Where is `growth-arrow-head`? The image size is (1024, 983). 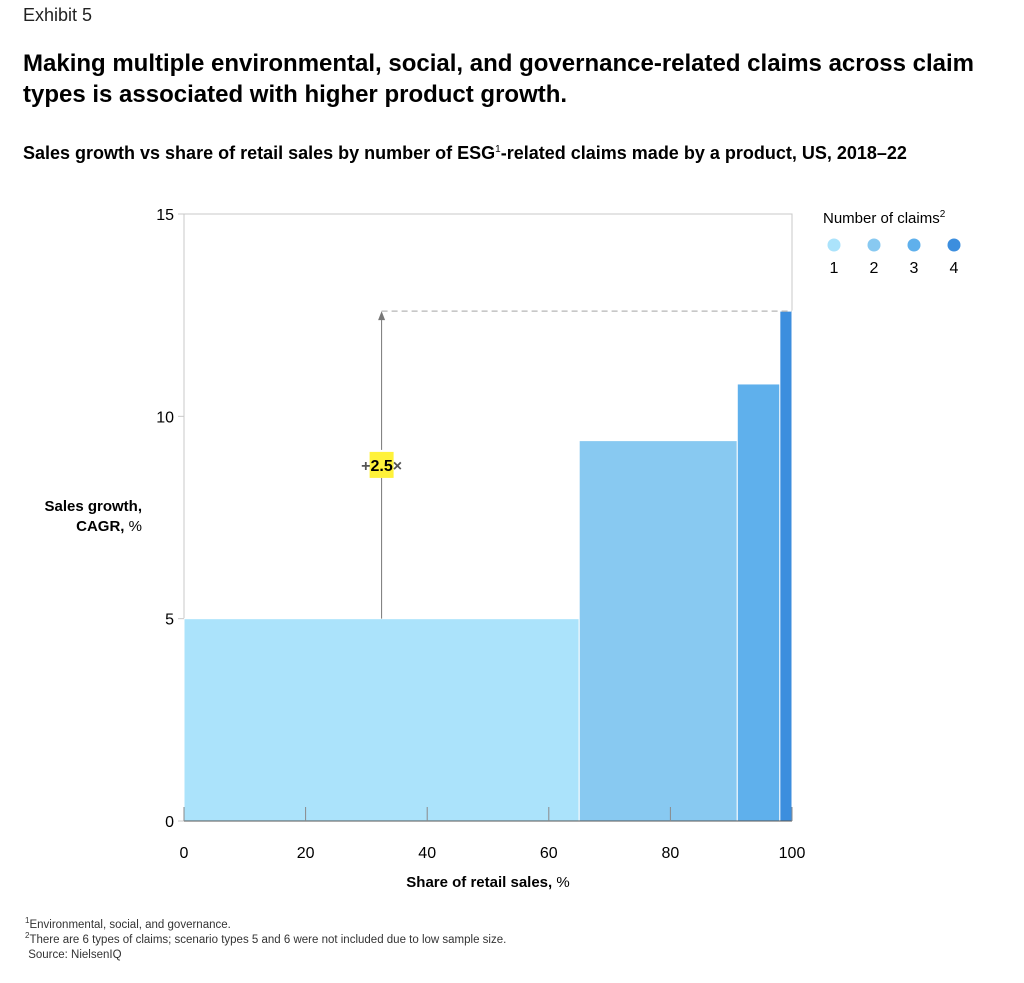 growth-arrow-head is located at coordinates (382, 316).